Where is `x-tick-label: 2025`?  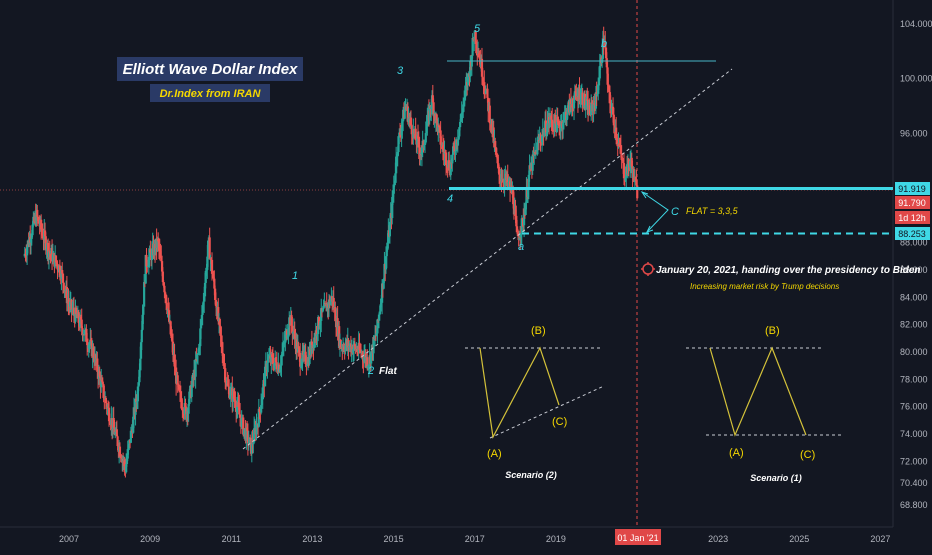
x-tick-label: 2025 is located at coordinates (799, 539).